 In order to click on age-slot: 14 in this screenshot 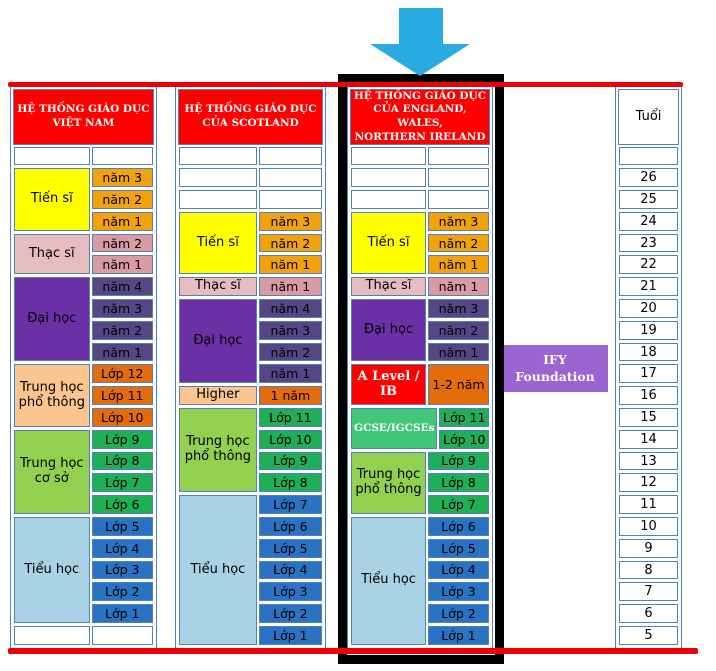, I will do `click(648, 439)`.